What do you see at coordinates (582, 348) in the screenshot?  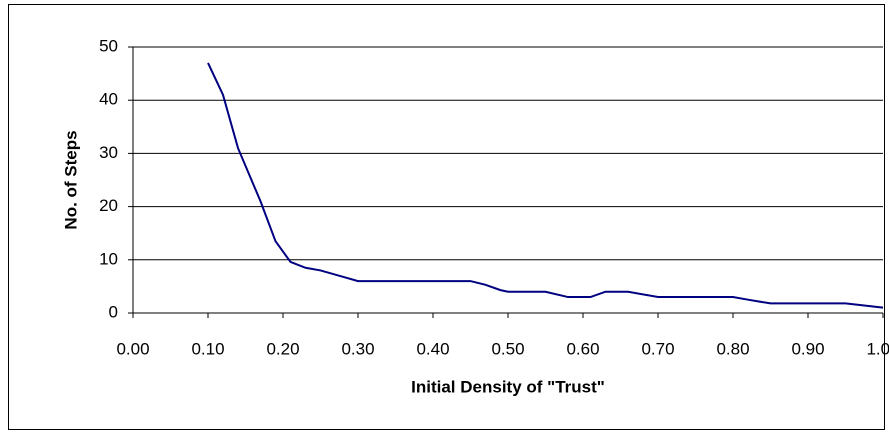 I see `x-tick-label: 0.60` at bounding box center [582, 348].